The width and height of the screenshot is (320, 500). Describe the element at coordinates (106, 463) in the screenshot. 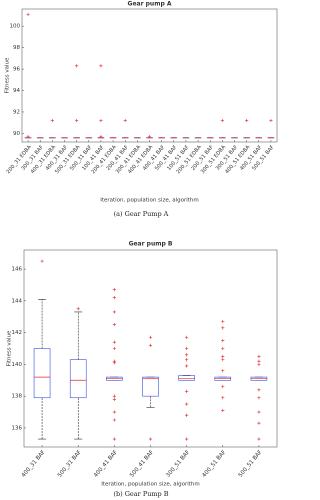

I see `x-tick-label: 400_41 BAF` at that location.